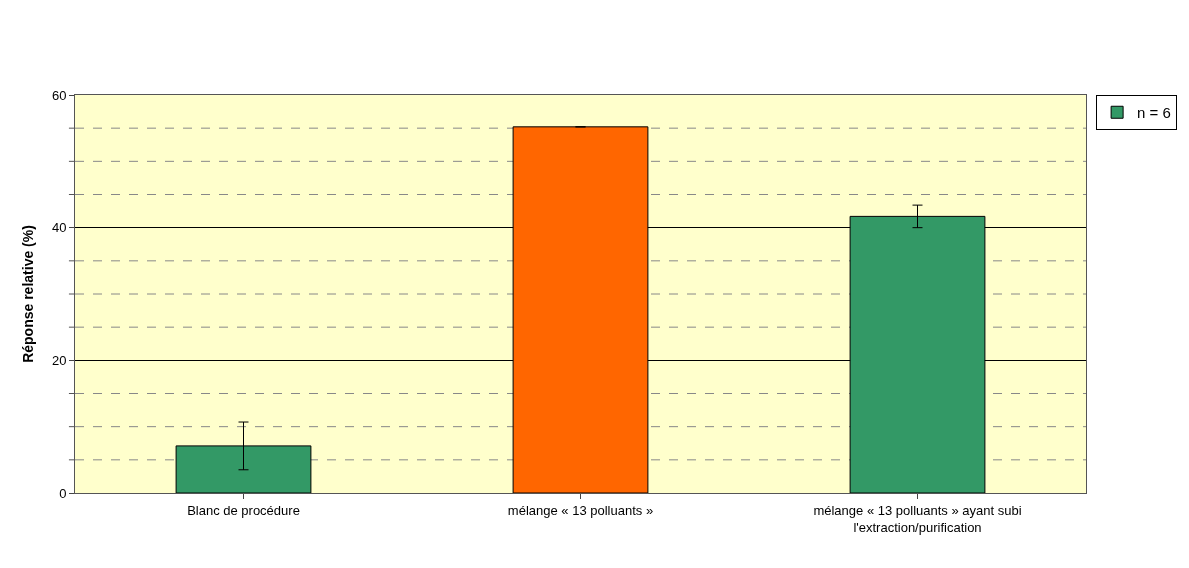 The width and height of the screenshot is (1189, 568). What do you see at coordinates (59, 228) in the screenshot?
I see `y-tick-label: 40` at bounding box center [59, 228].